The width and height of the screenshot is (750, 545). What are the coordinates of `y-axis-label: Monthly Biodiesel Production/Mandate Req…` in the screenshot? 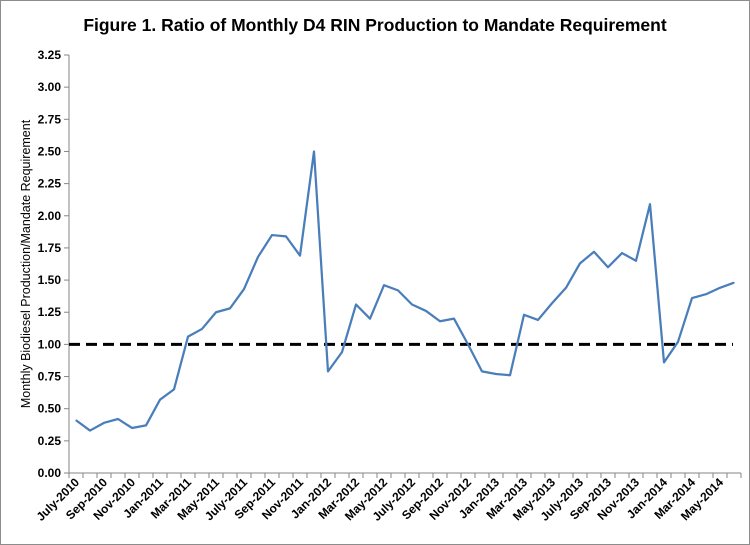 It's located at (26, 263).